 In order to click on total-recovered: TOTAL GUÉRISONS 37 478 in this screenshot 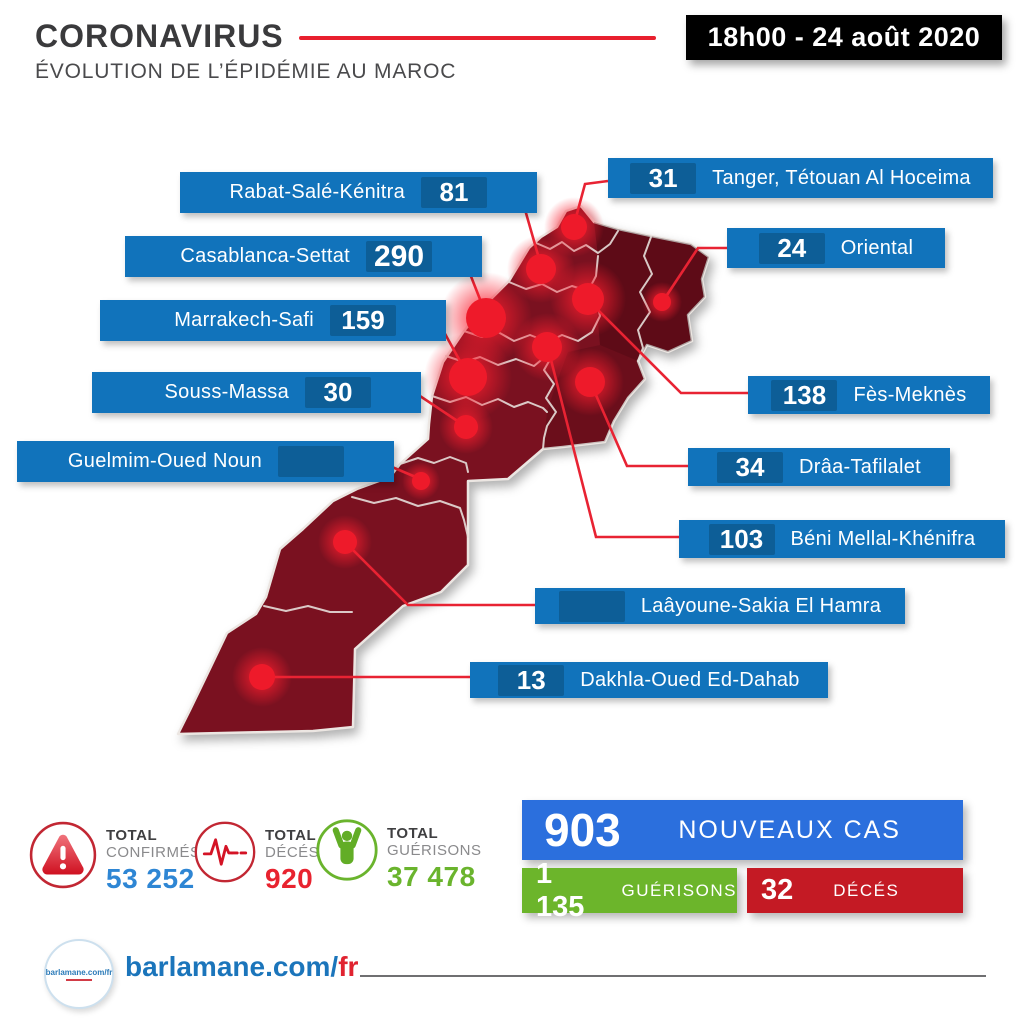, I will do `click(398, 855)`.